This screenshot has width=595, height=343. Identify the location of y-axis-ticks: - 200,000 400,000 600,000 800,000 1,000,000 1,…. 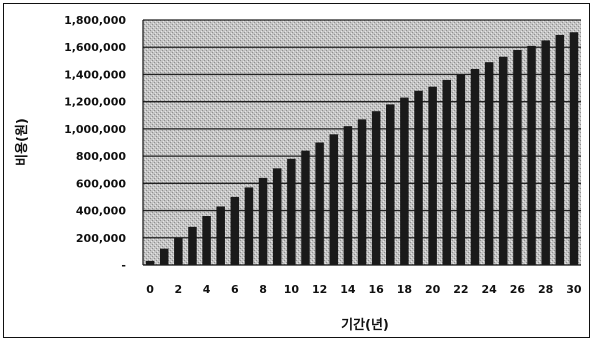
(95, 143).